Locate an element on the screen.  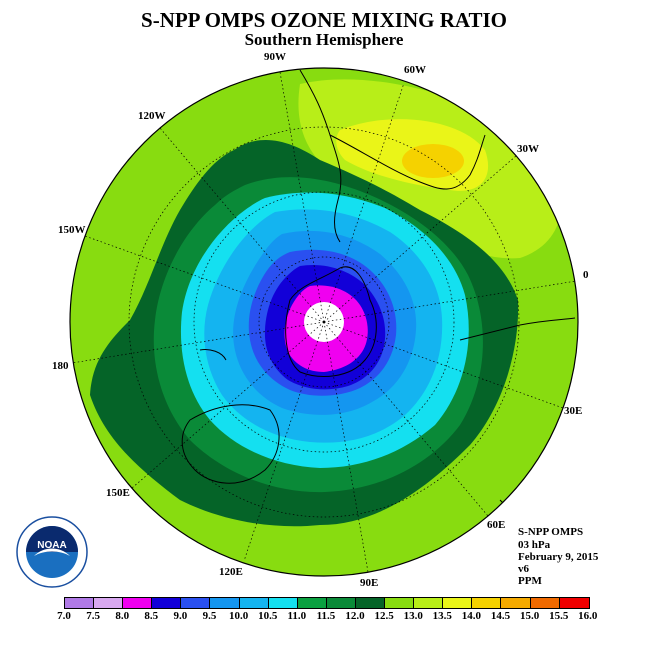
legend-tick-label: 14.0 is located at coordinates (471, 616).